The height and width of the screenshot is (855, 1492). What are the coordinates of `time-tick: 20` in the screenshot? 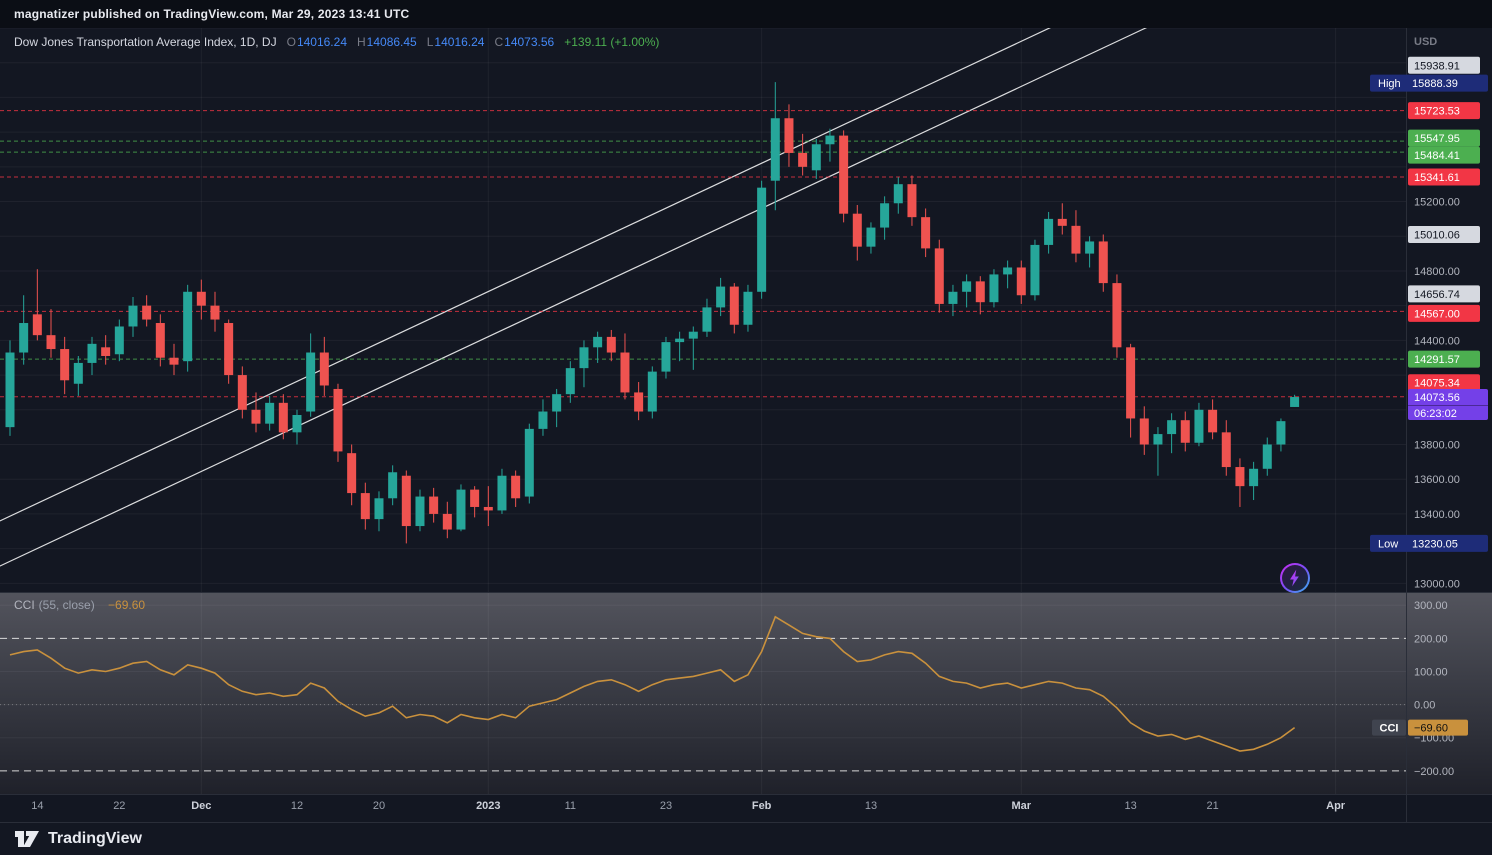 It's located at (379, 806).